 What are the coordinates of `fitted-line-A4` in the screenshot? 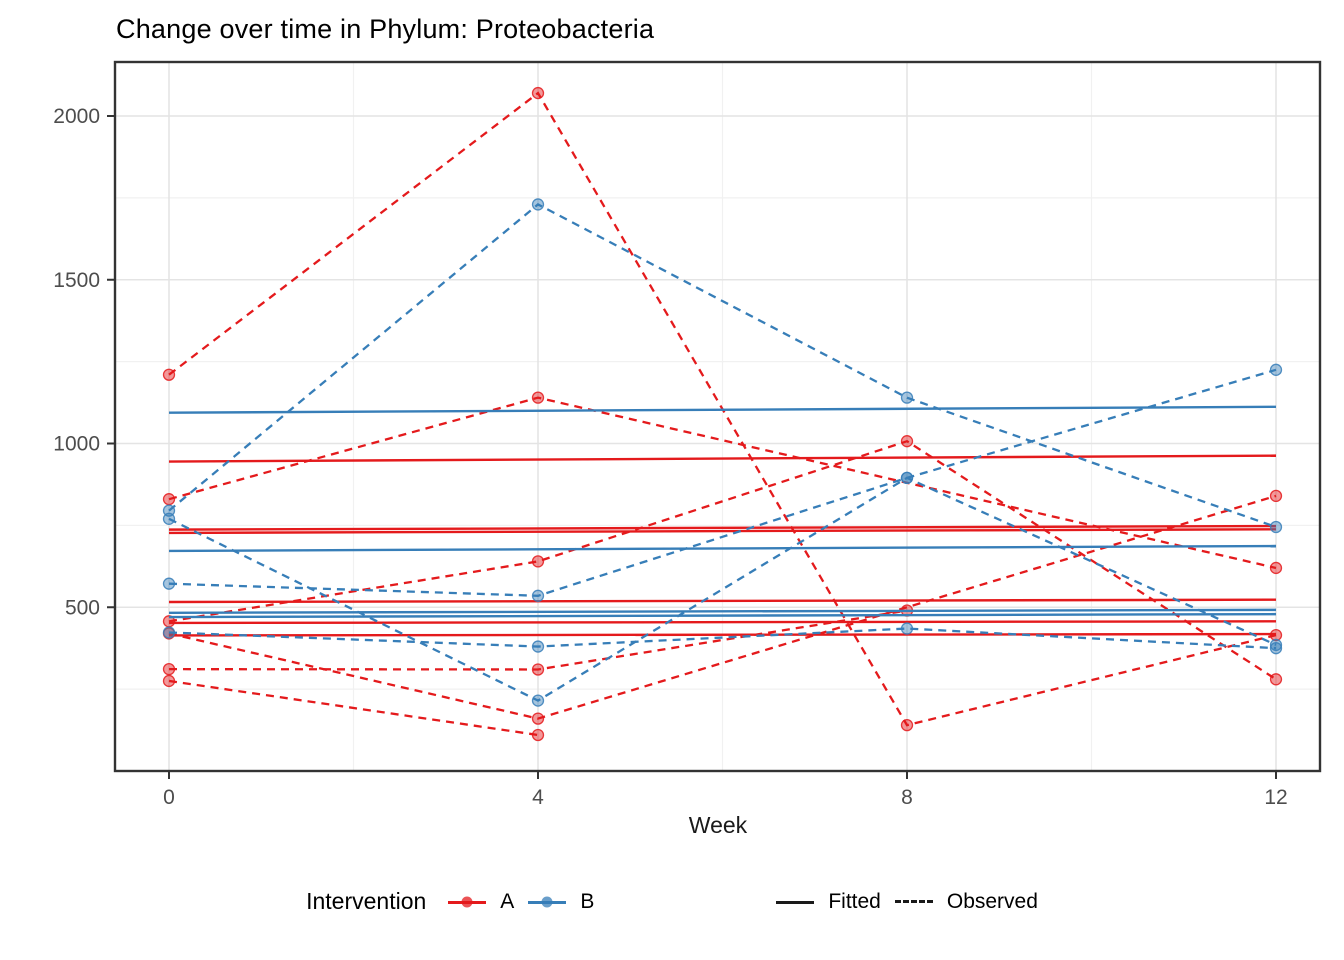 It's located at (722, 622).